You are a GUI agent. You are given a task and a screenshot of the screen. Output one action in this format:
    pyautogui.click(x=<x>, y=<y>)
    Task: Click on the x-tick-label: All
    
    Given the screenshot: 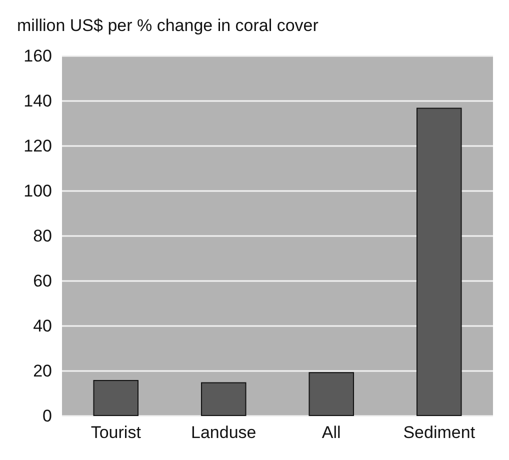 What is the action you would take?
    pyautogui.click(x=331, y=432)
    